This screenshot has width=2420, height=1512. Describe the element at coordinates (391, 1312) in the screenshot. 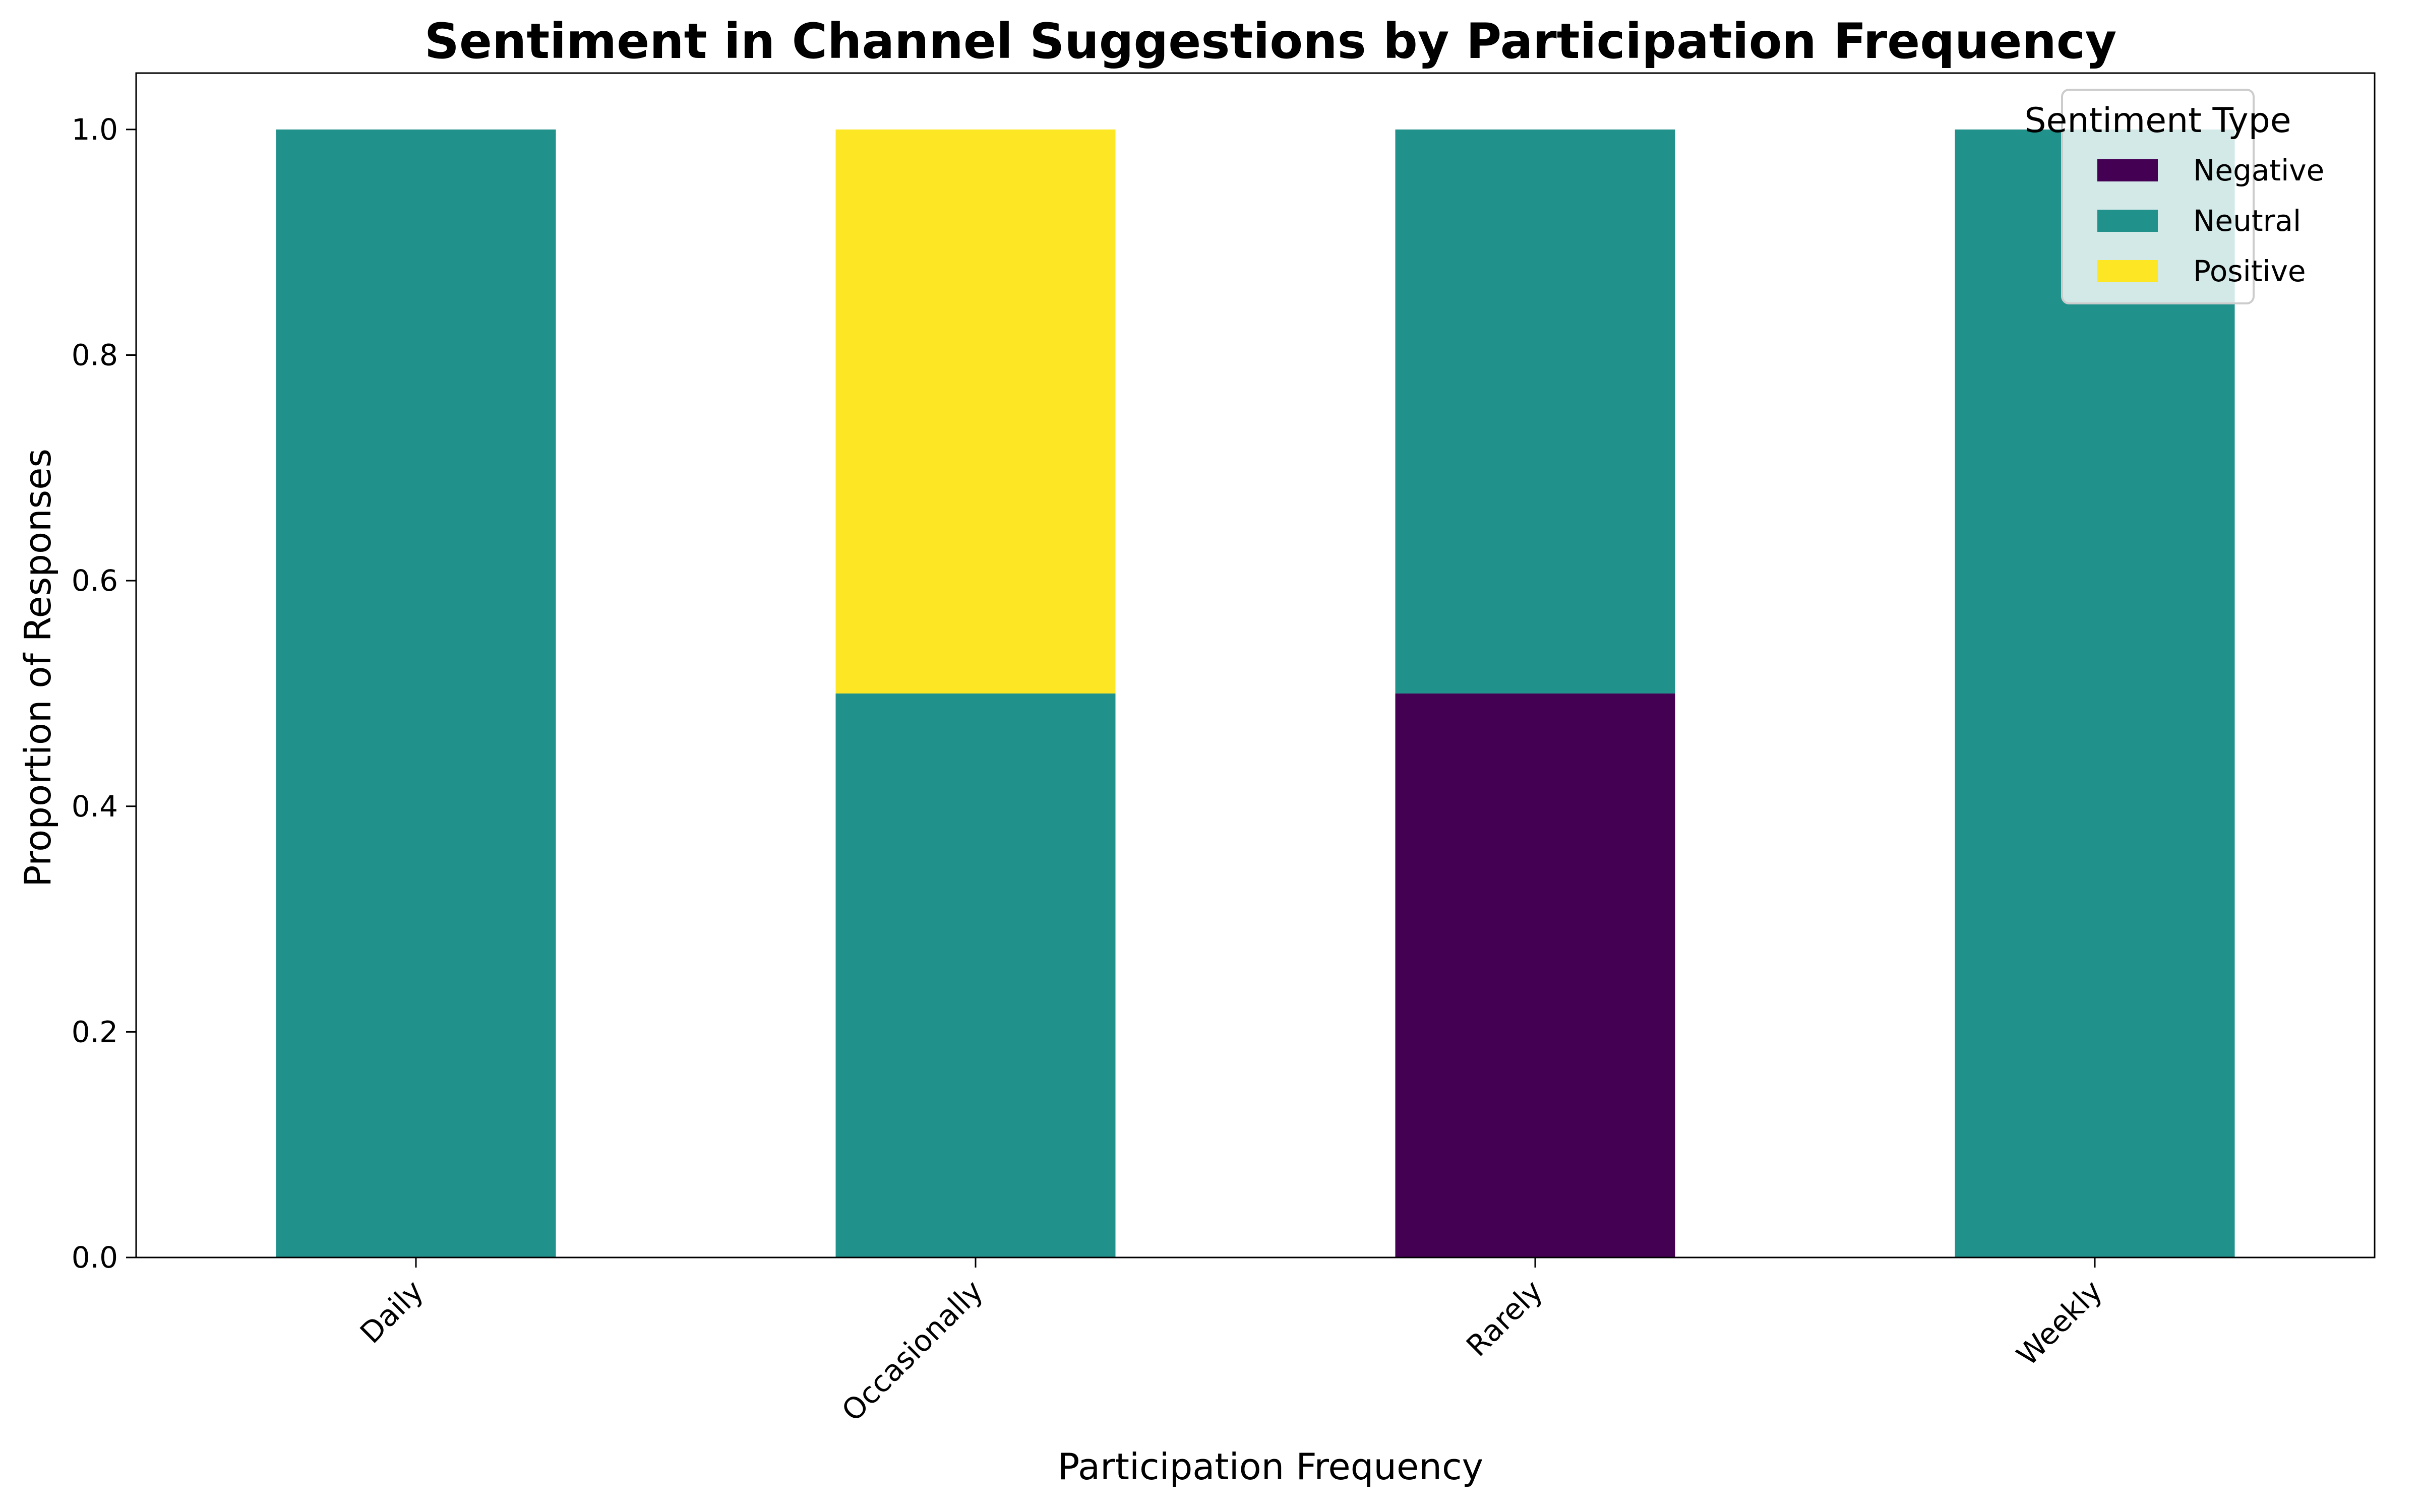

I see `x-tick-label-daily: Daily` at that location.